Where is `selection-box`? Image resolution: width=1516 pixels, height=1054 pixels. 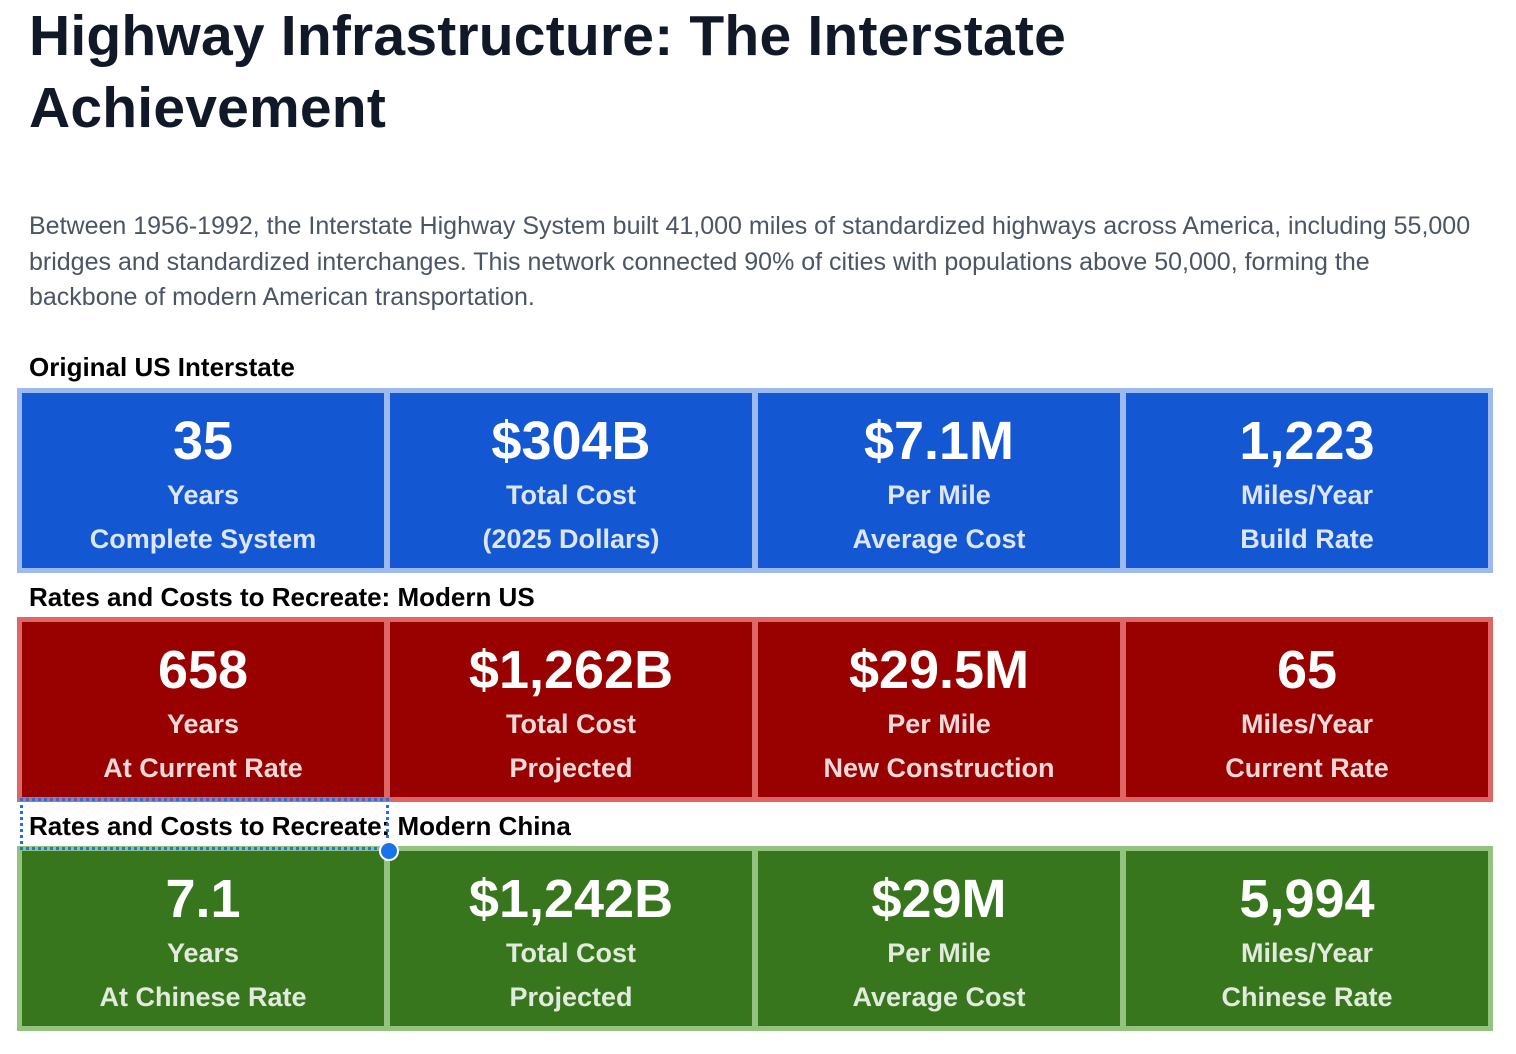 selection-box is located at coordinates (204, 824).